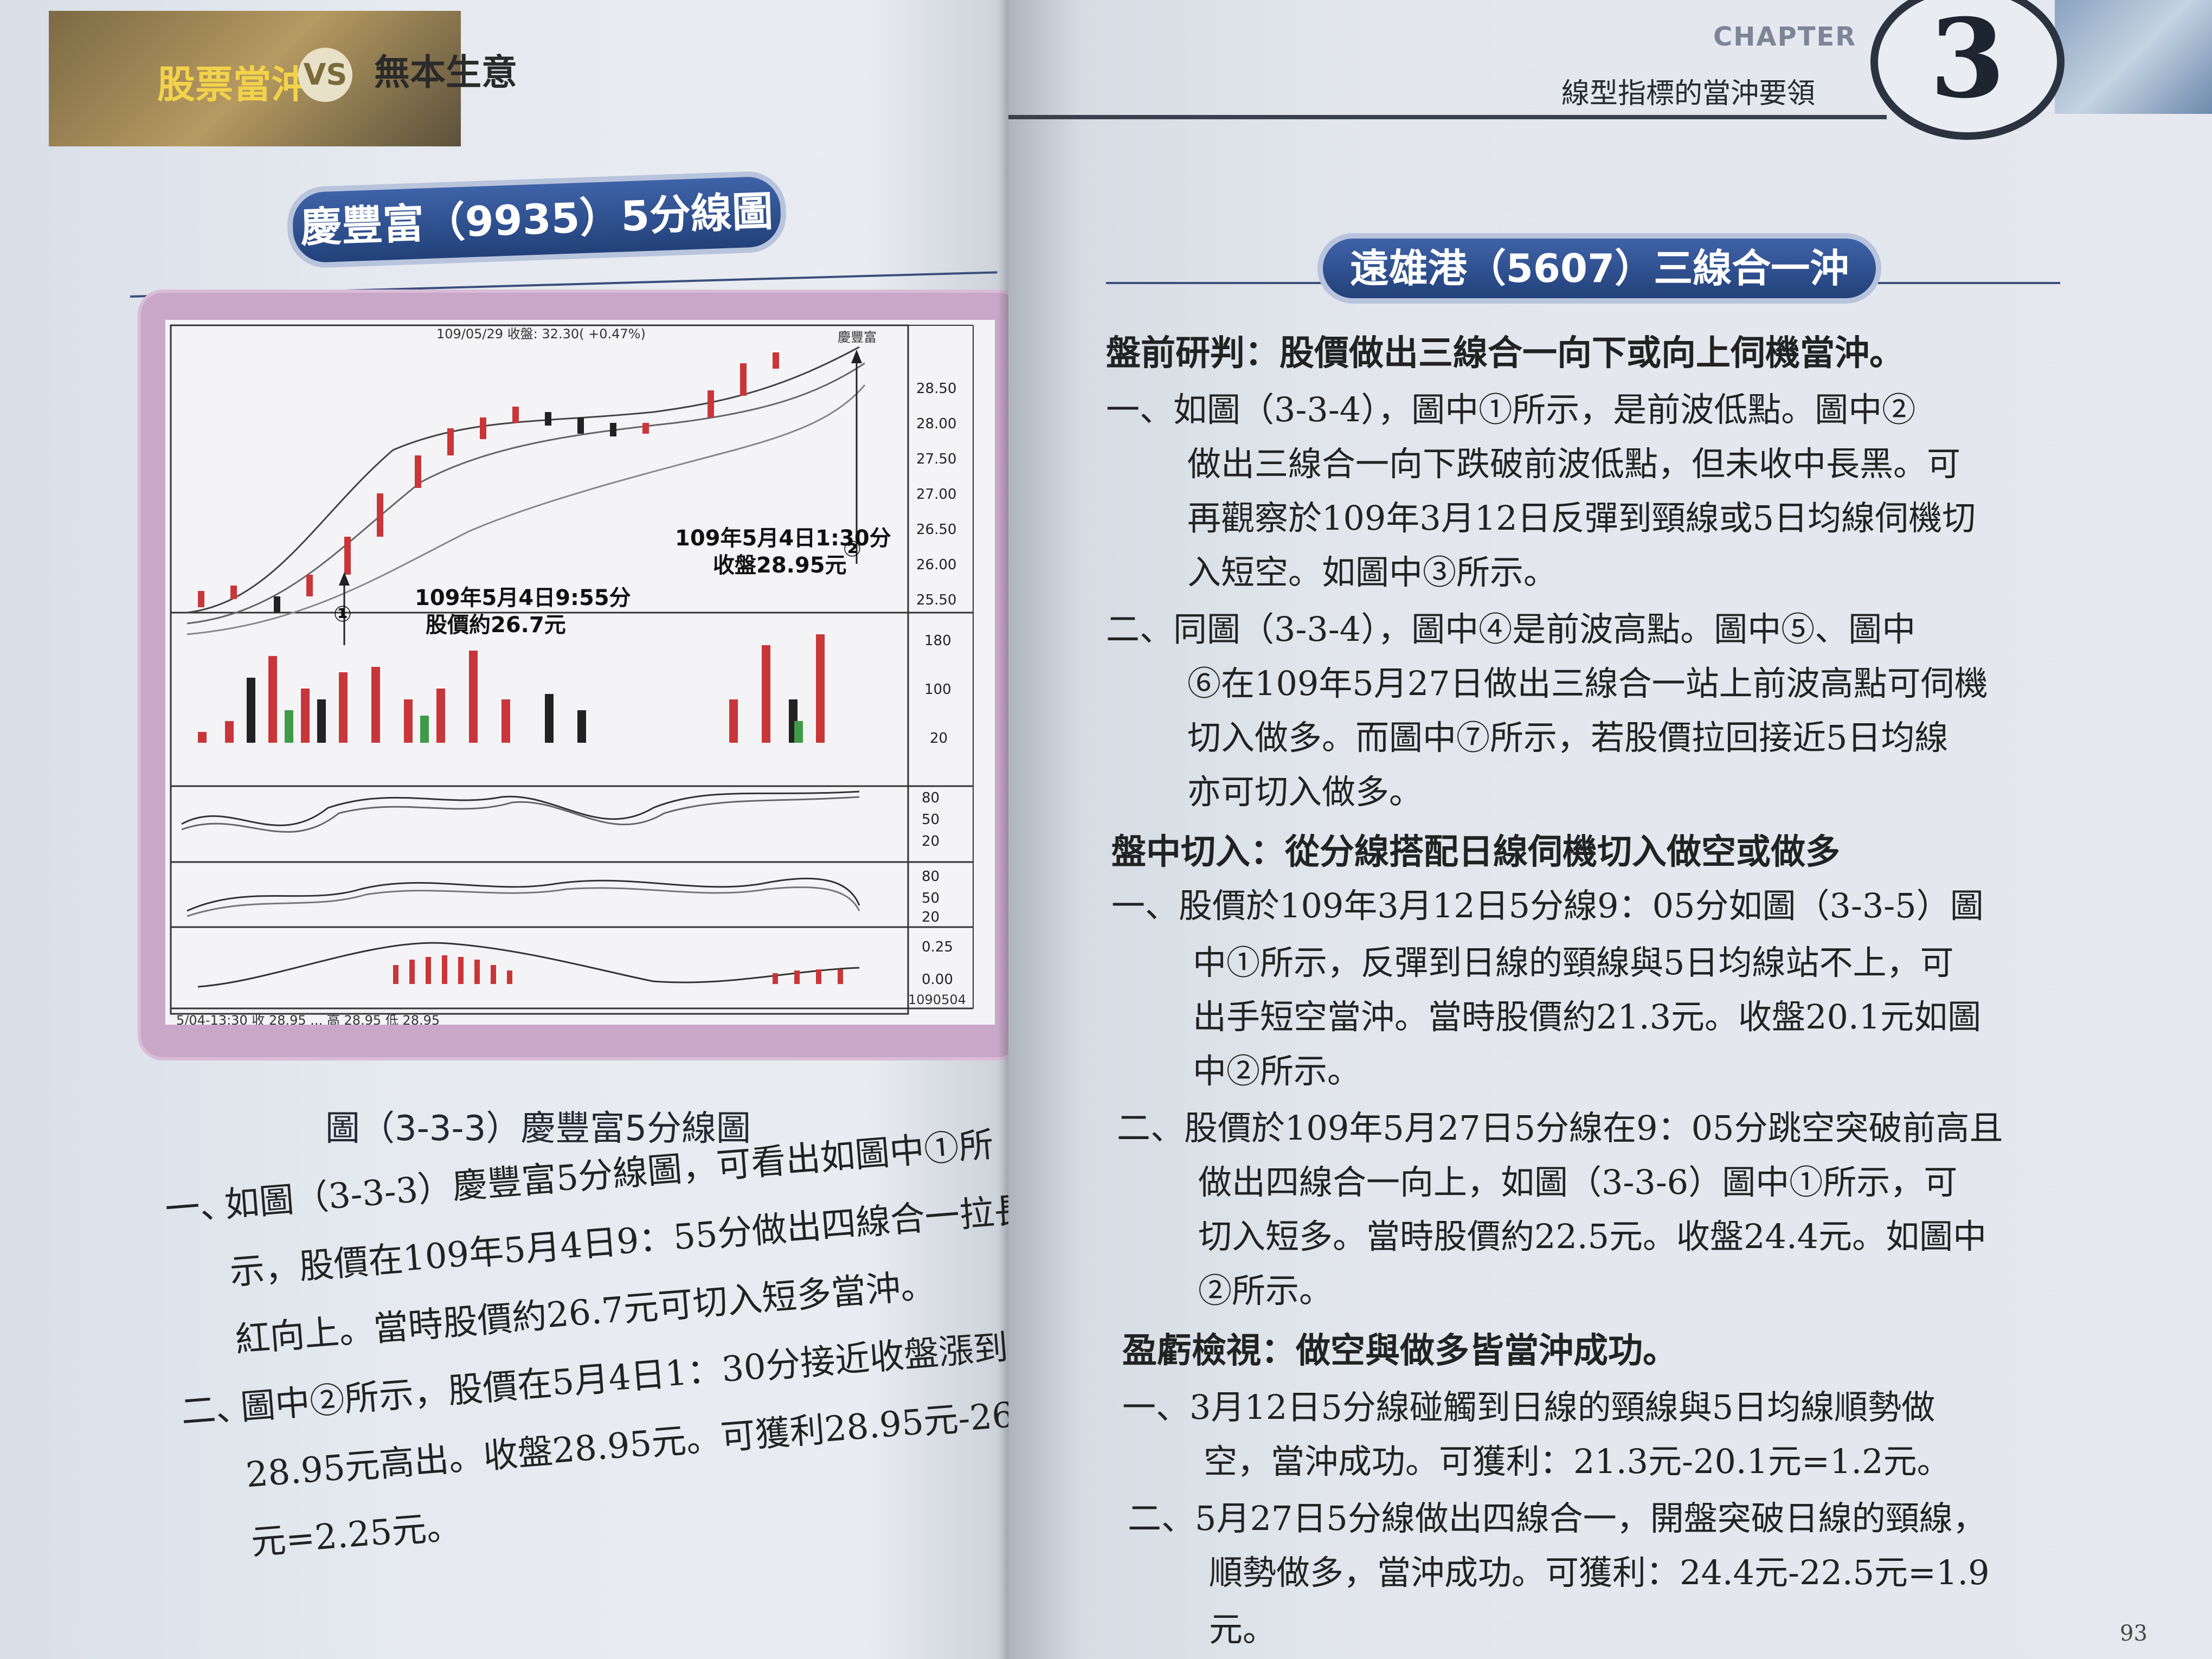  I want to click on chart-header-text: 109/05/29 收盤: 32.30( +0.47%), so click(541, 334).